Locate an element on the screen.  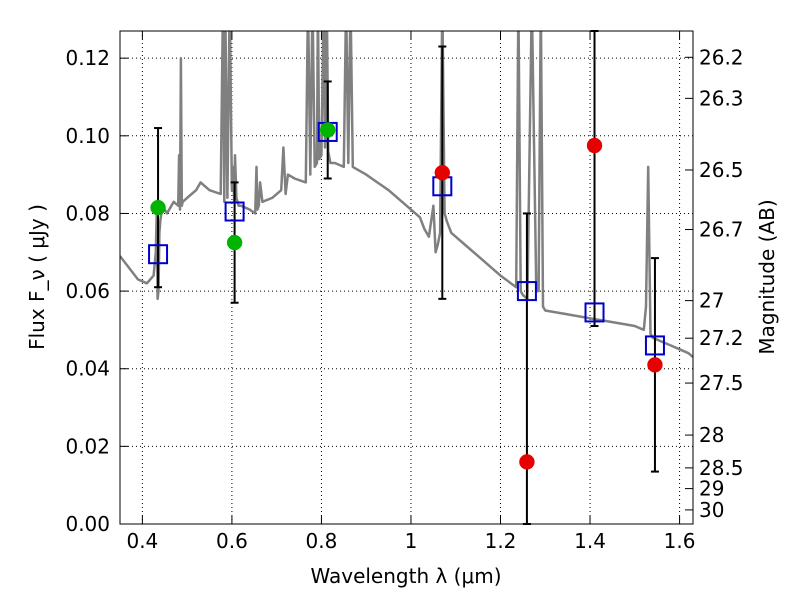
x-tick-label: 0.6 is located at coordinates (232, 541).